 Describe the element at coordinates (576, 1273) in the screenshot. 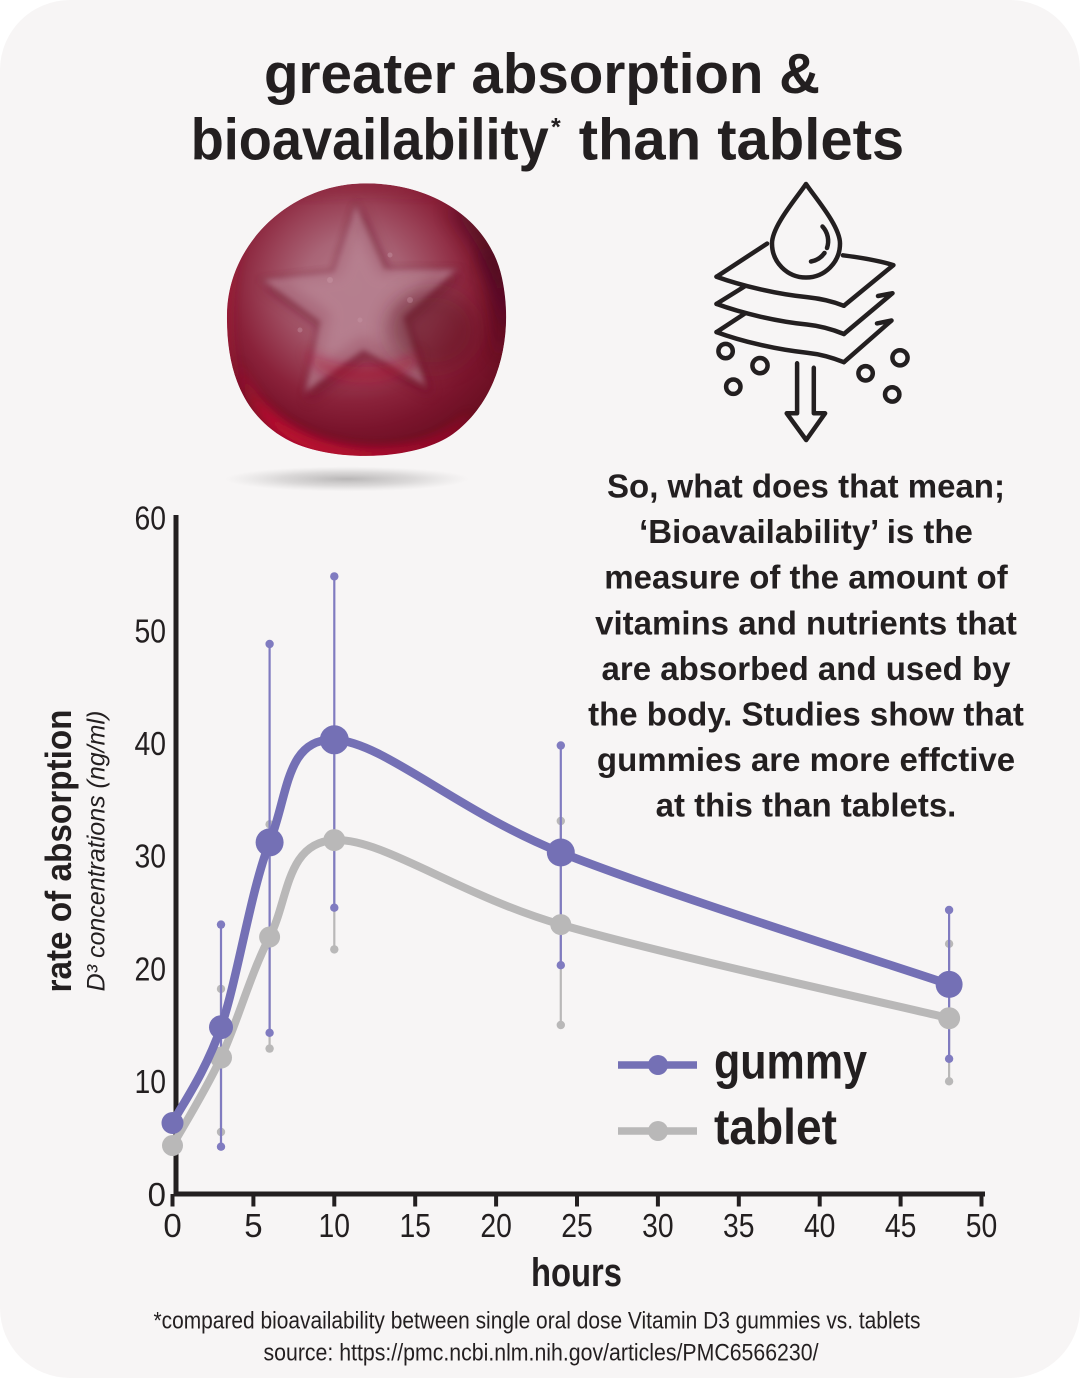

I see `svg-text: hours` at that location.